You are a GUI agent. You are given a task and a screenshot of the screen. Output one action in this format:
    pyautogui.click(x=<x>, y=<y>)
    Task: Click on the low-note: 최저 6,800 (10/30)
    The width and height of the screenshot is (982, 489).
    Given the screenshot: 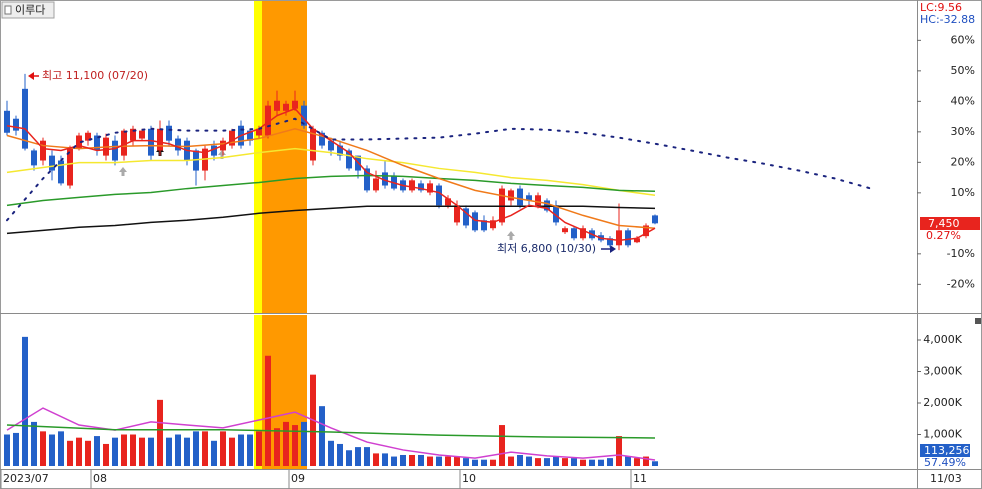 What is the action you would take?
    pyautogui.click(x=546, y=248)
    